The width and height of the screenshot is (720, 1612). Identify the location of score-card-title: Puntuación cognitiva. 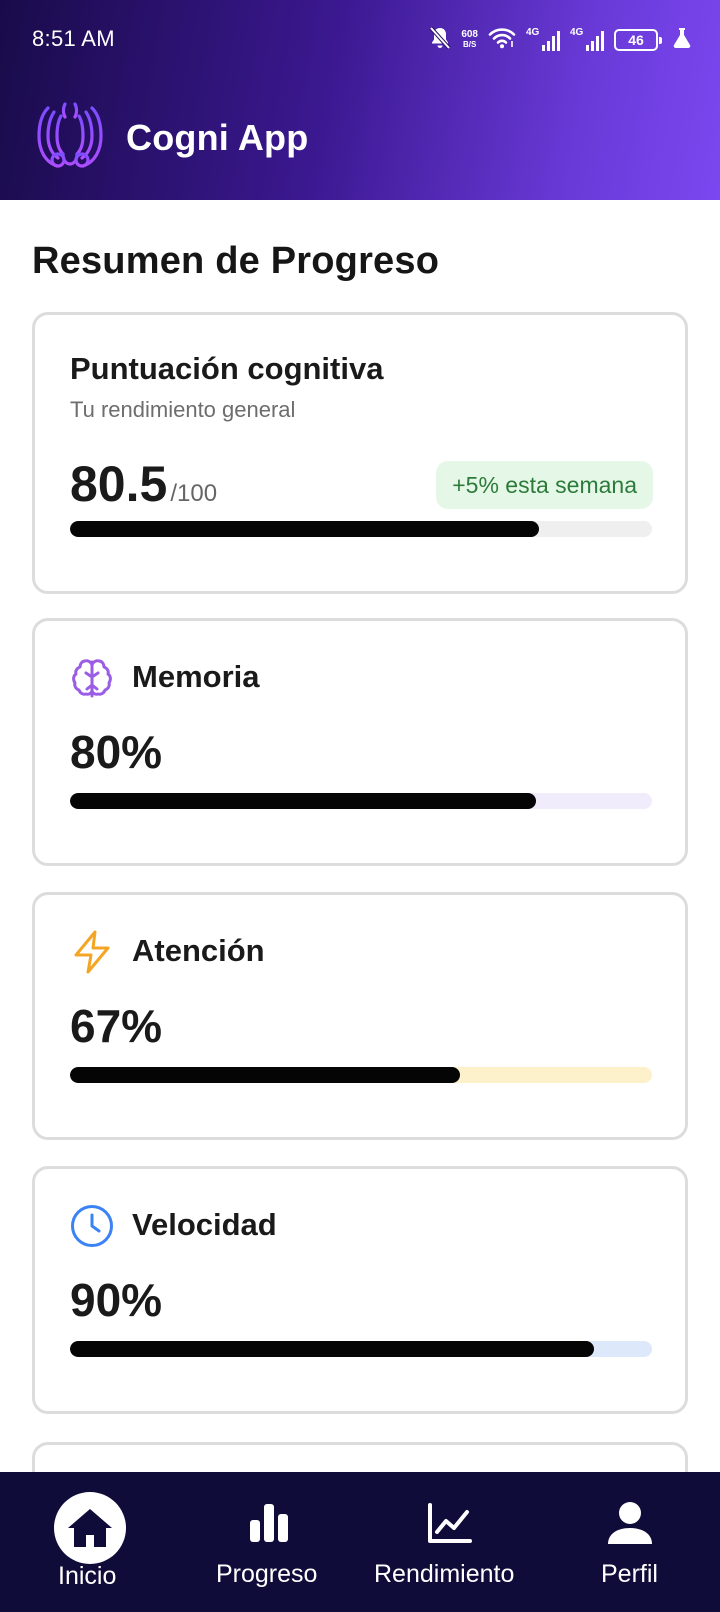
(227, 368).